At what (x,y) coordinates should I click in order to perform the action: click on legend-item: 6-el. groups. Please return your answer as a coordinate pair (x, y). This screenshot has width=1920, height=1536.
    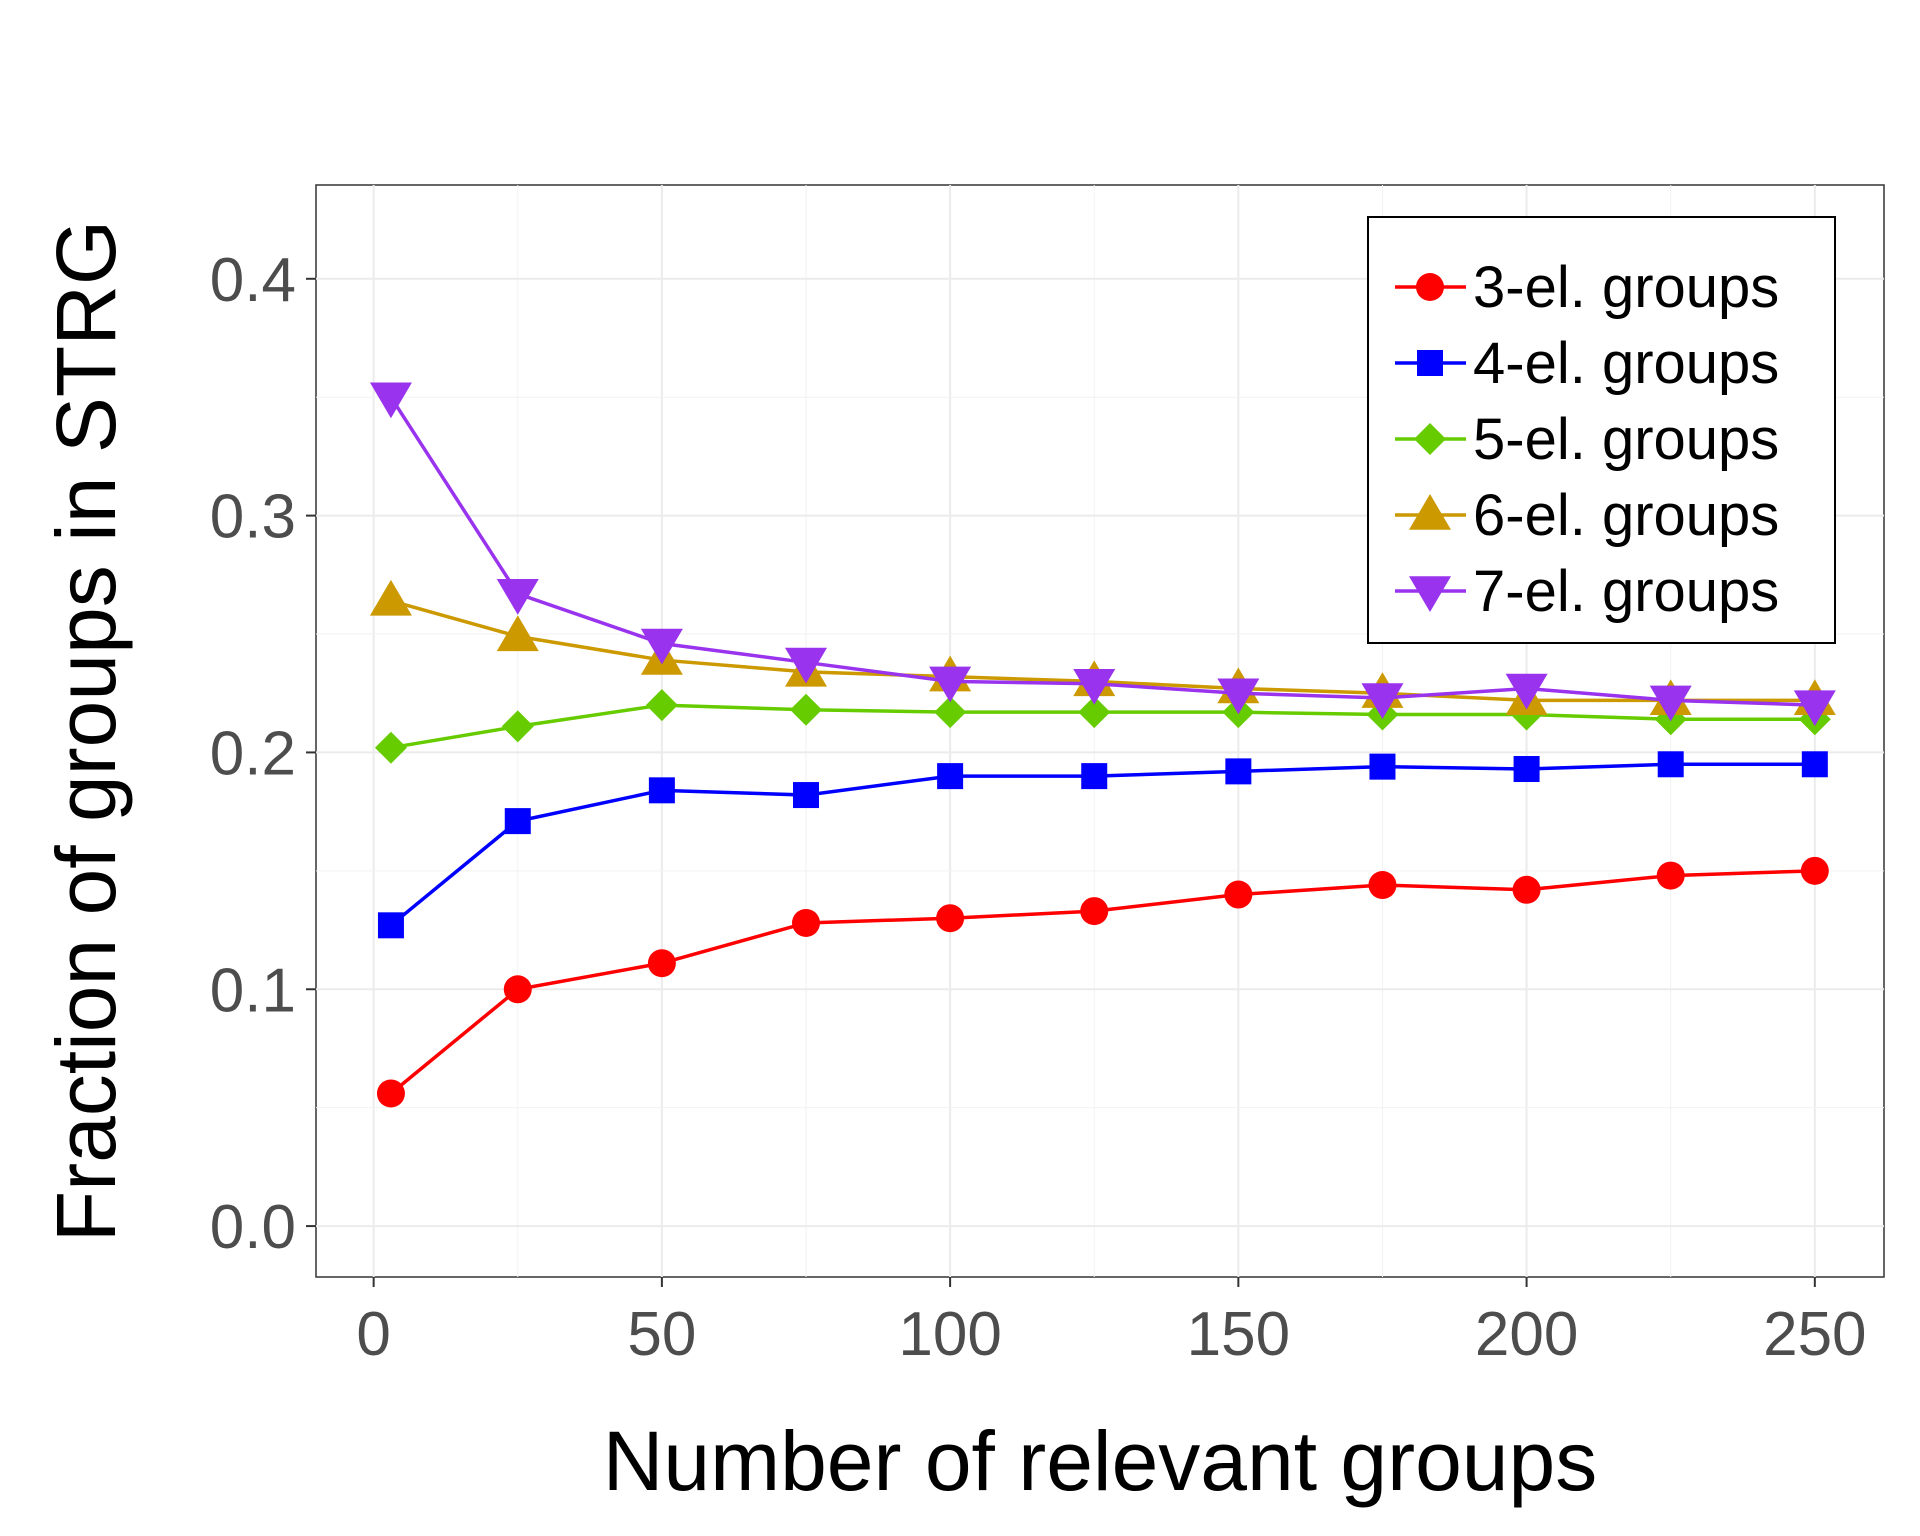
    Looking at the image, I should click on (1587, 515).